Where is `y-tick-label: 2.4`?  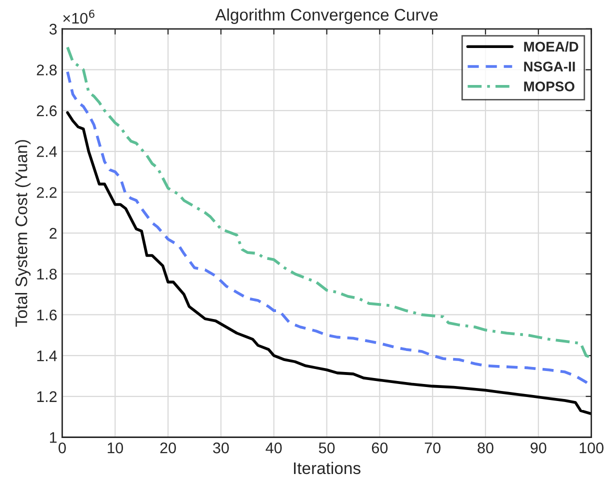
y-tick-label: 2.4 is located at coordinates (46, 151).